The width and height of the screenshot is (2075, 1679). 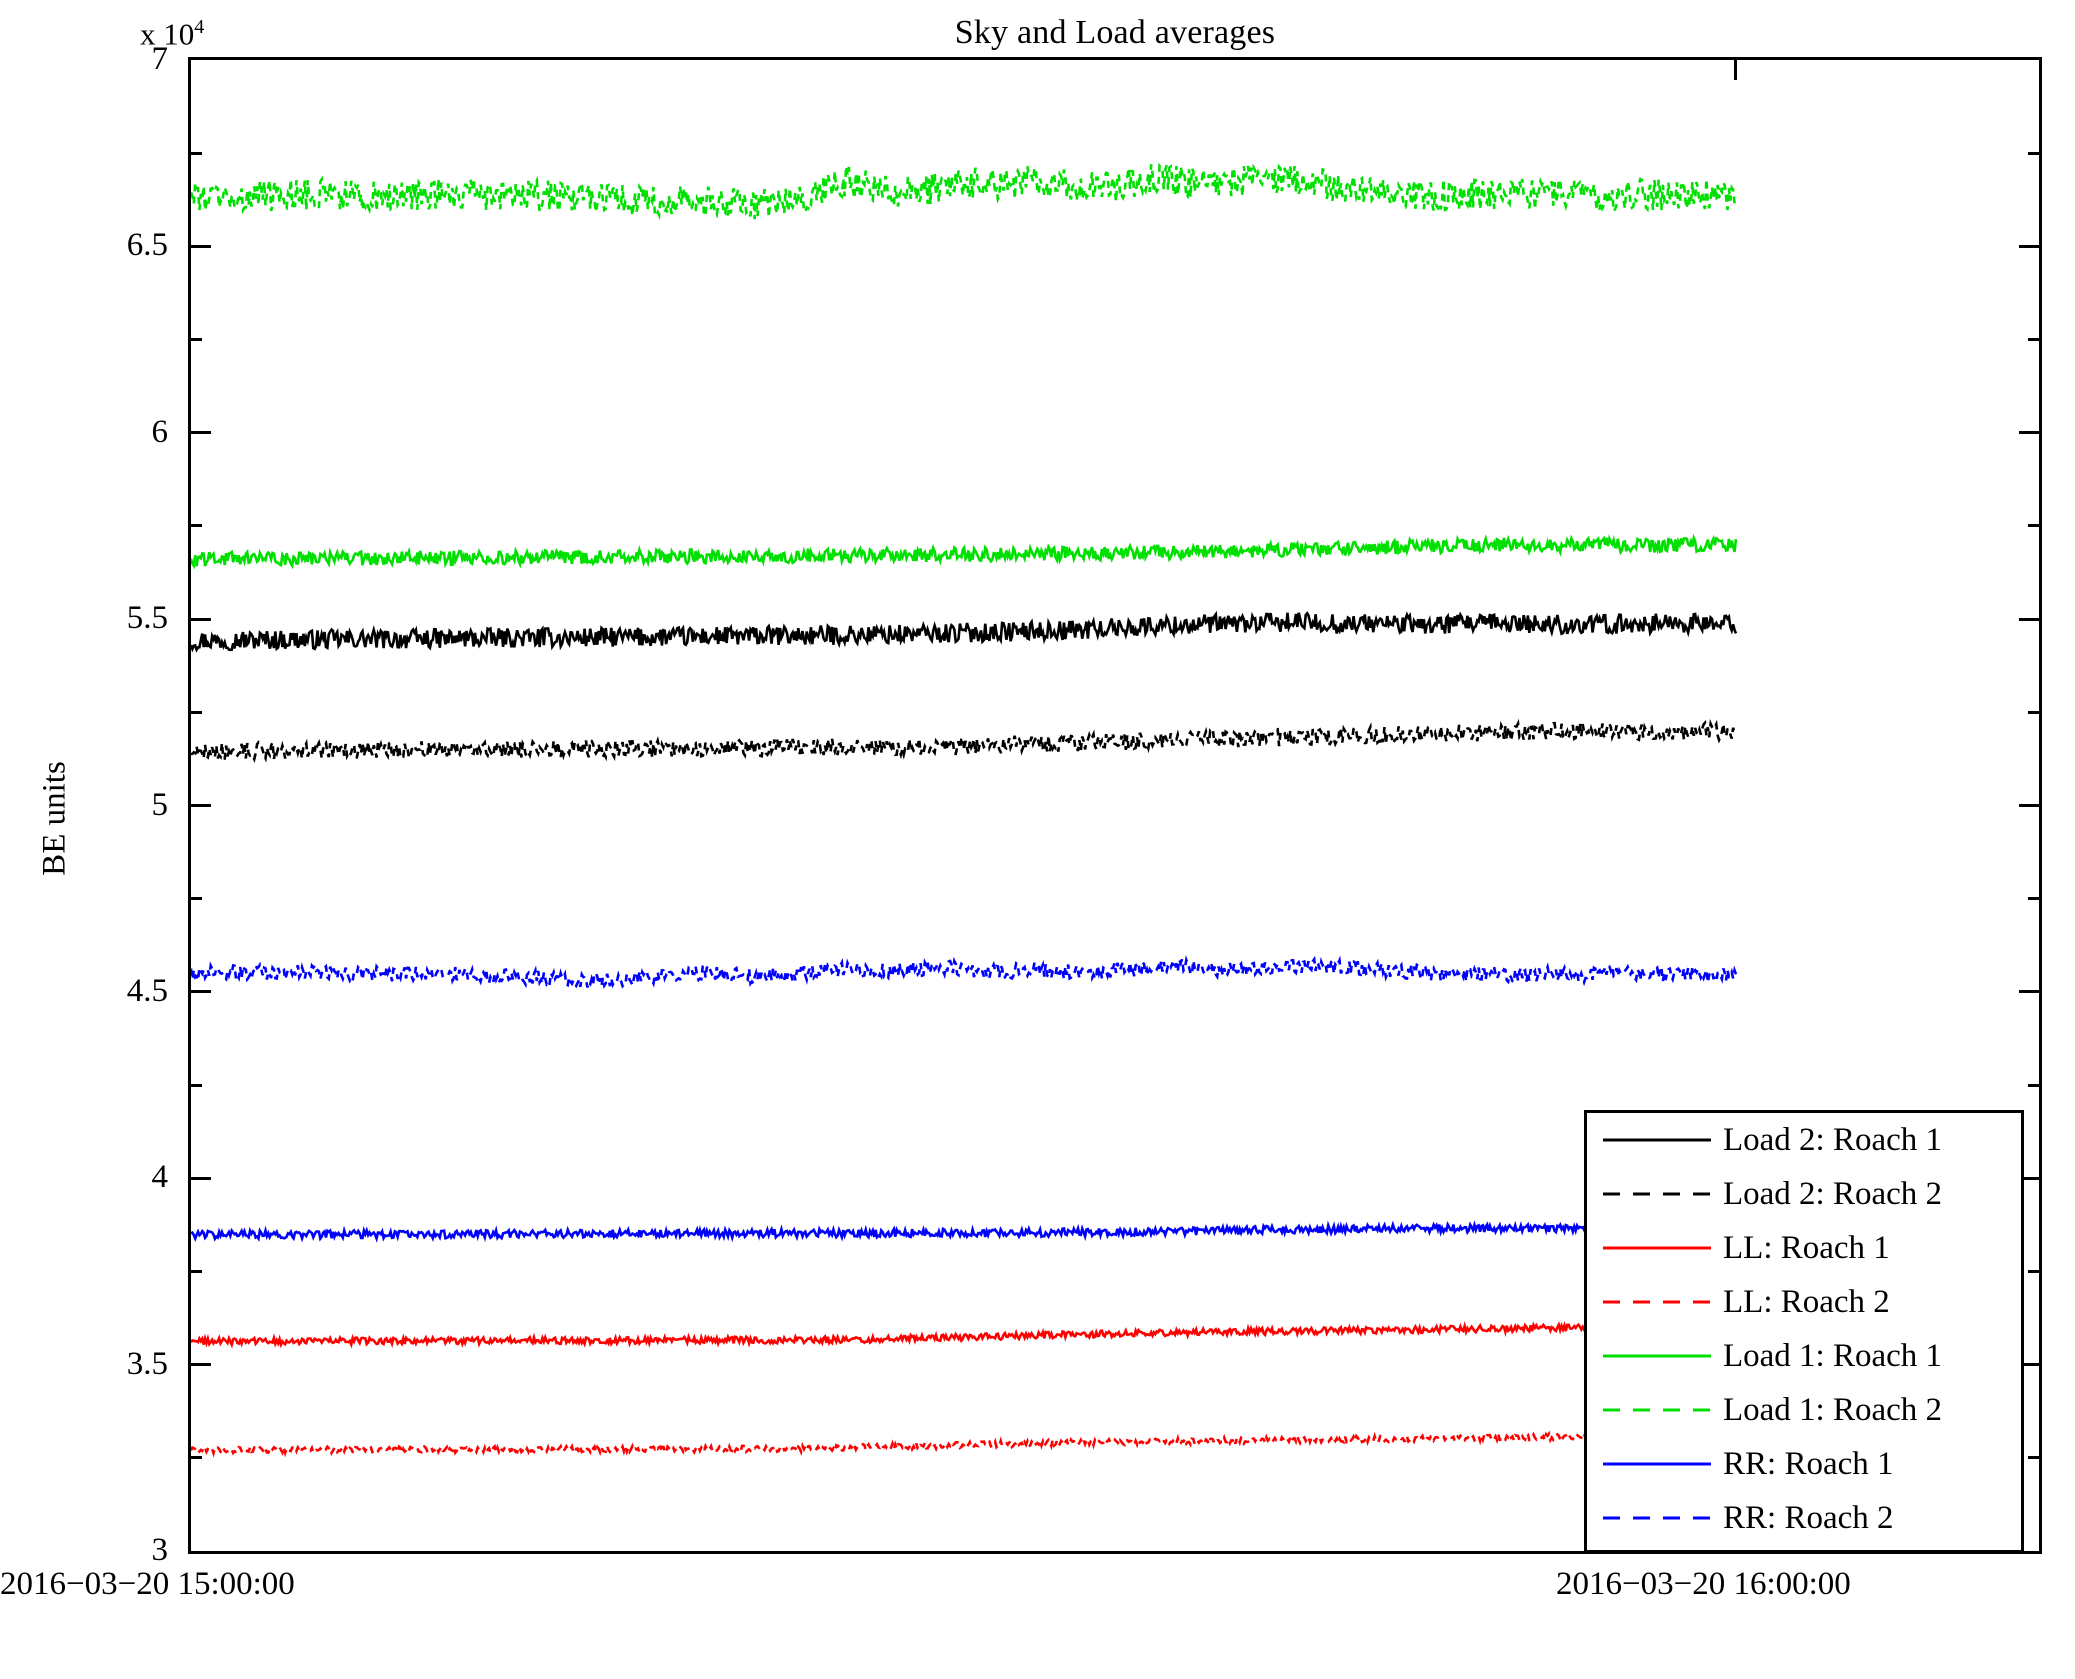 I want to click on y-axis-tick-label: 3, so click(x=160, y=1550).